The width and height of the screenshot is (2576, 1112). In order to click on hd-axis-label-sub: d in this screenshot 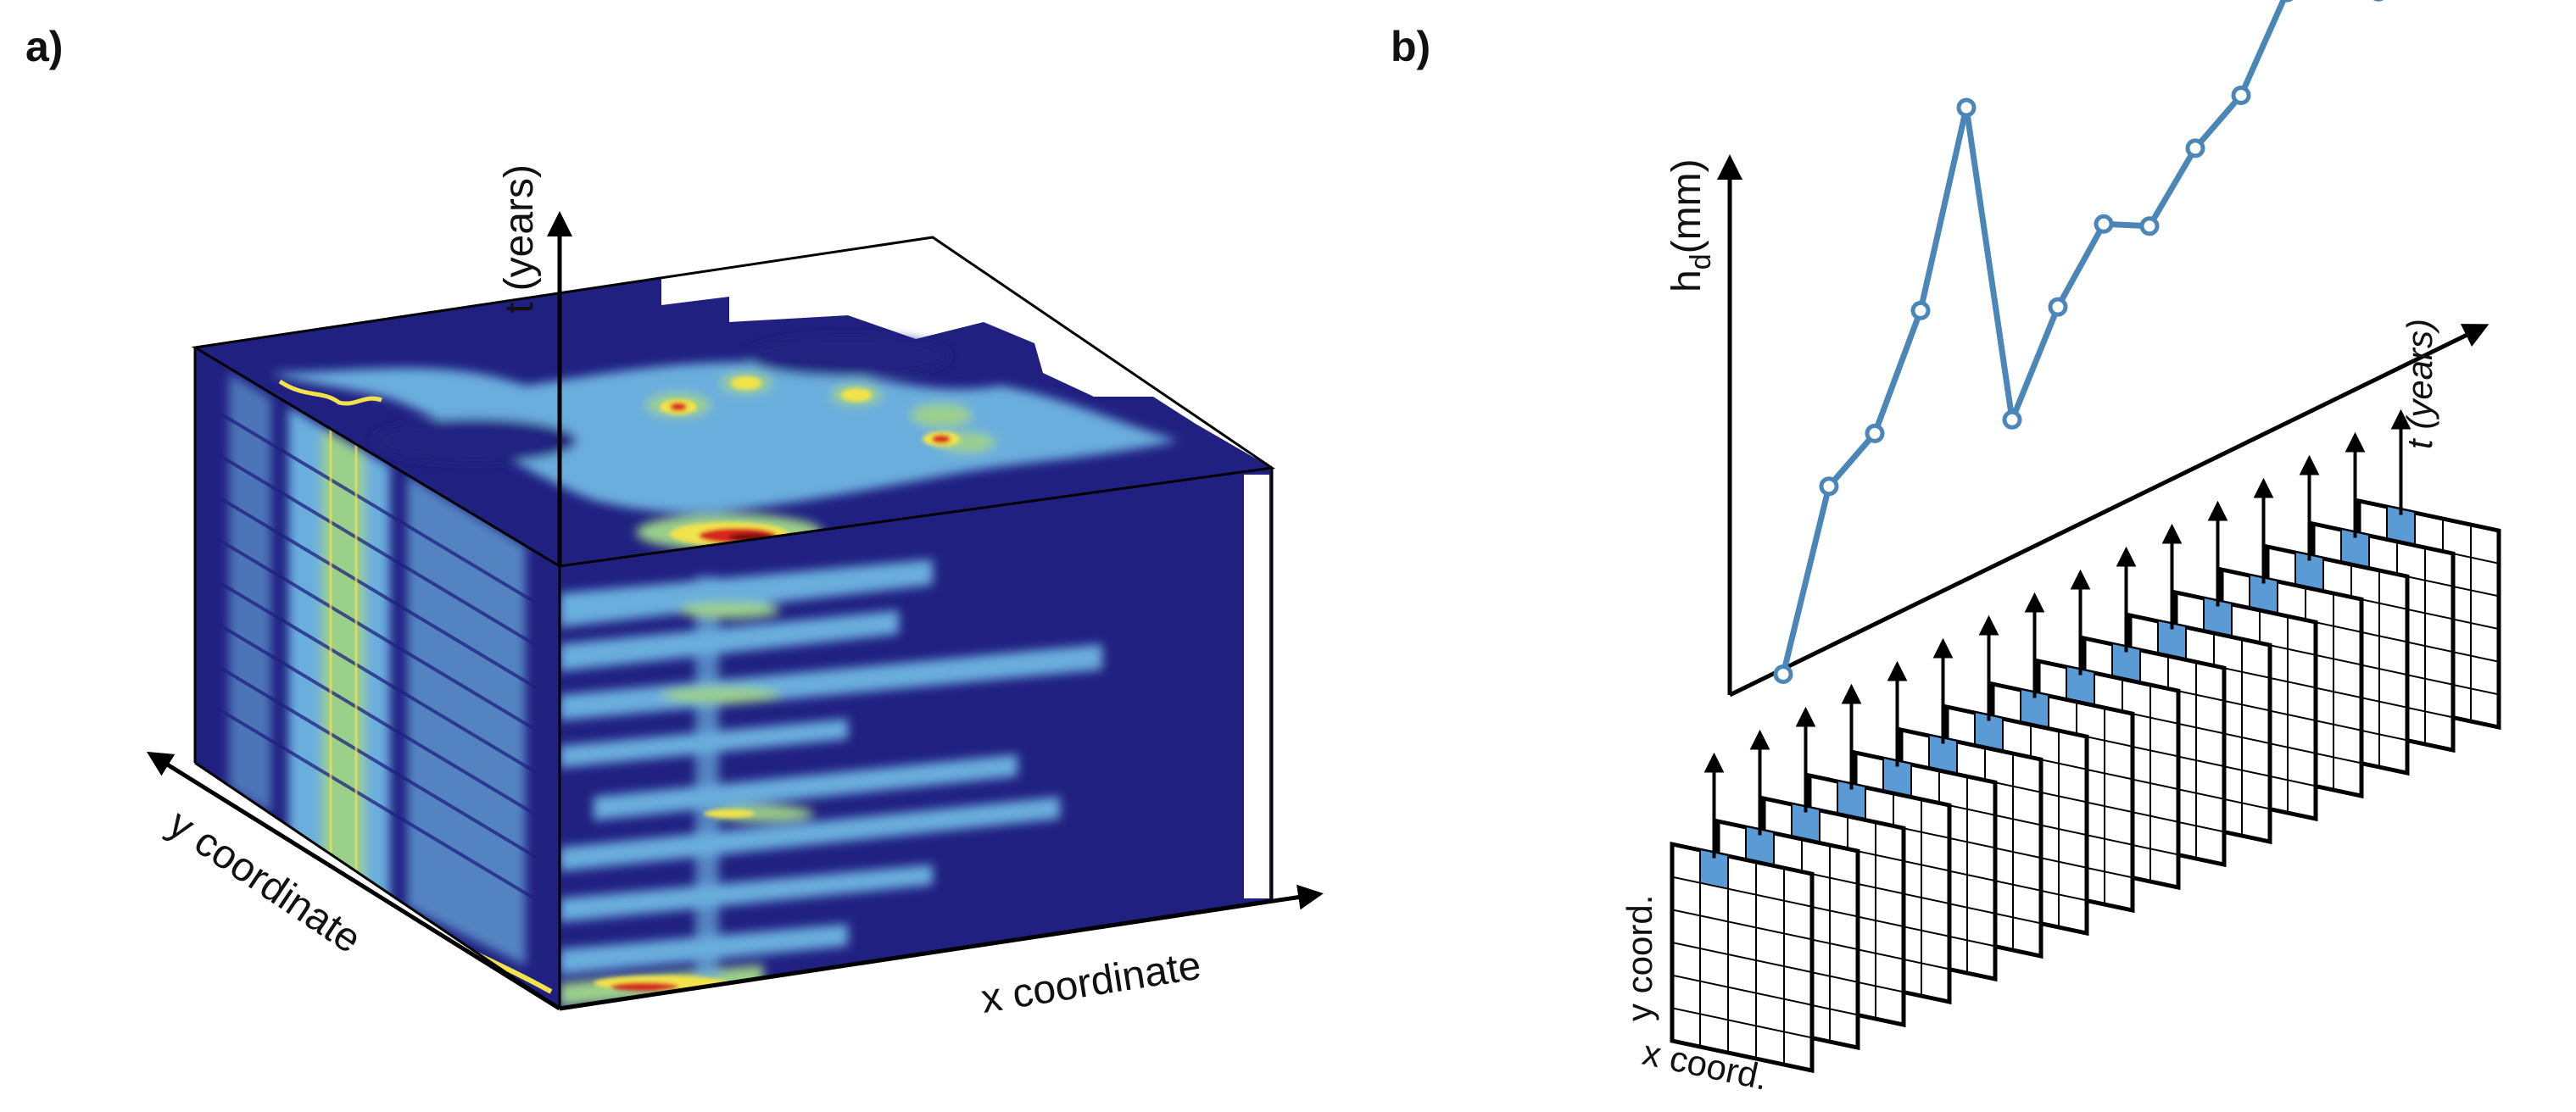, I will do `click(1701, 261)`.